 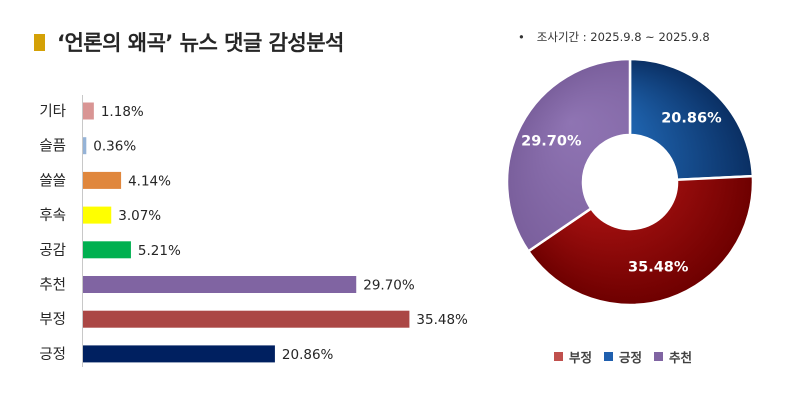 What do you see at coordinates (308, 355) in the screenshot?
I see `bar-value-label: 20.86%` at bounding box center [308, 355].